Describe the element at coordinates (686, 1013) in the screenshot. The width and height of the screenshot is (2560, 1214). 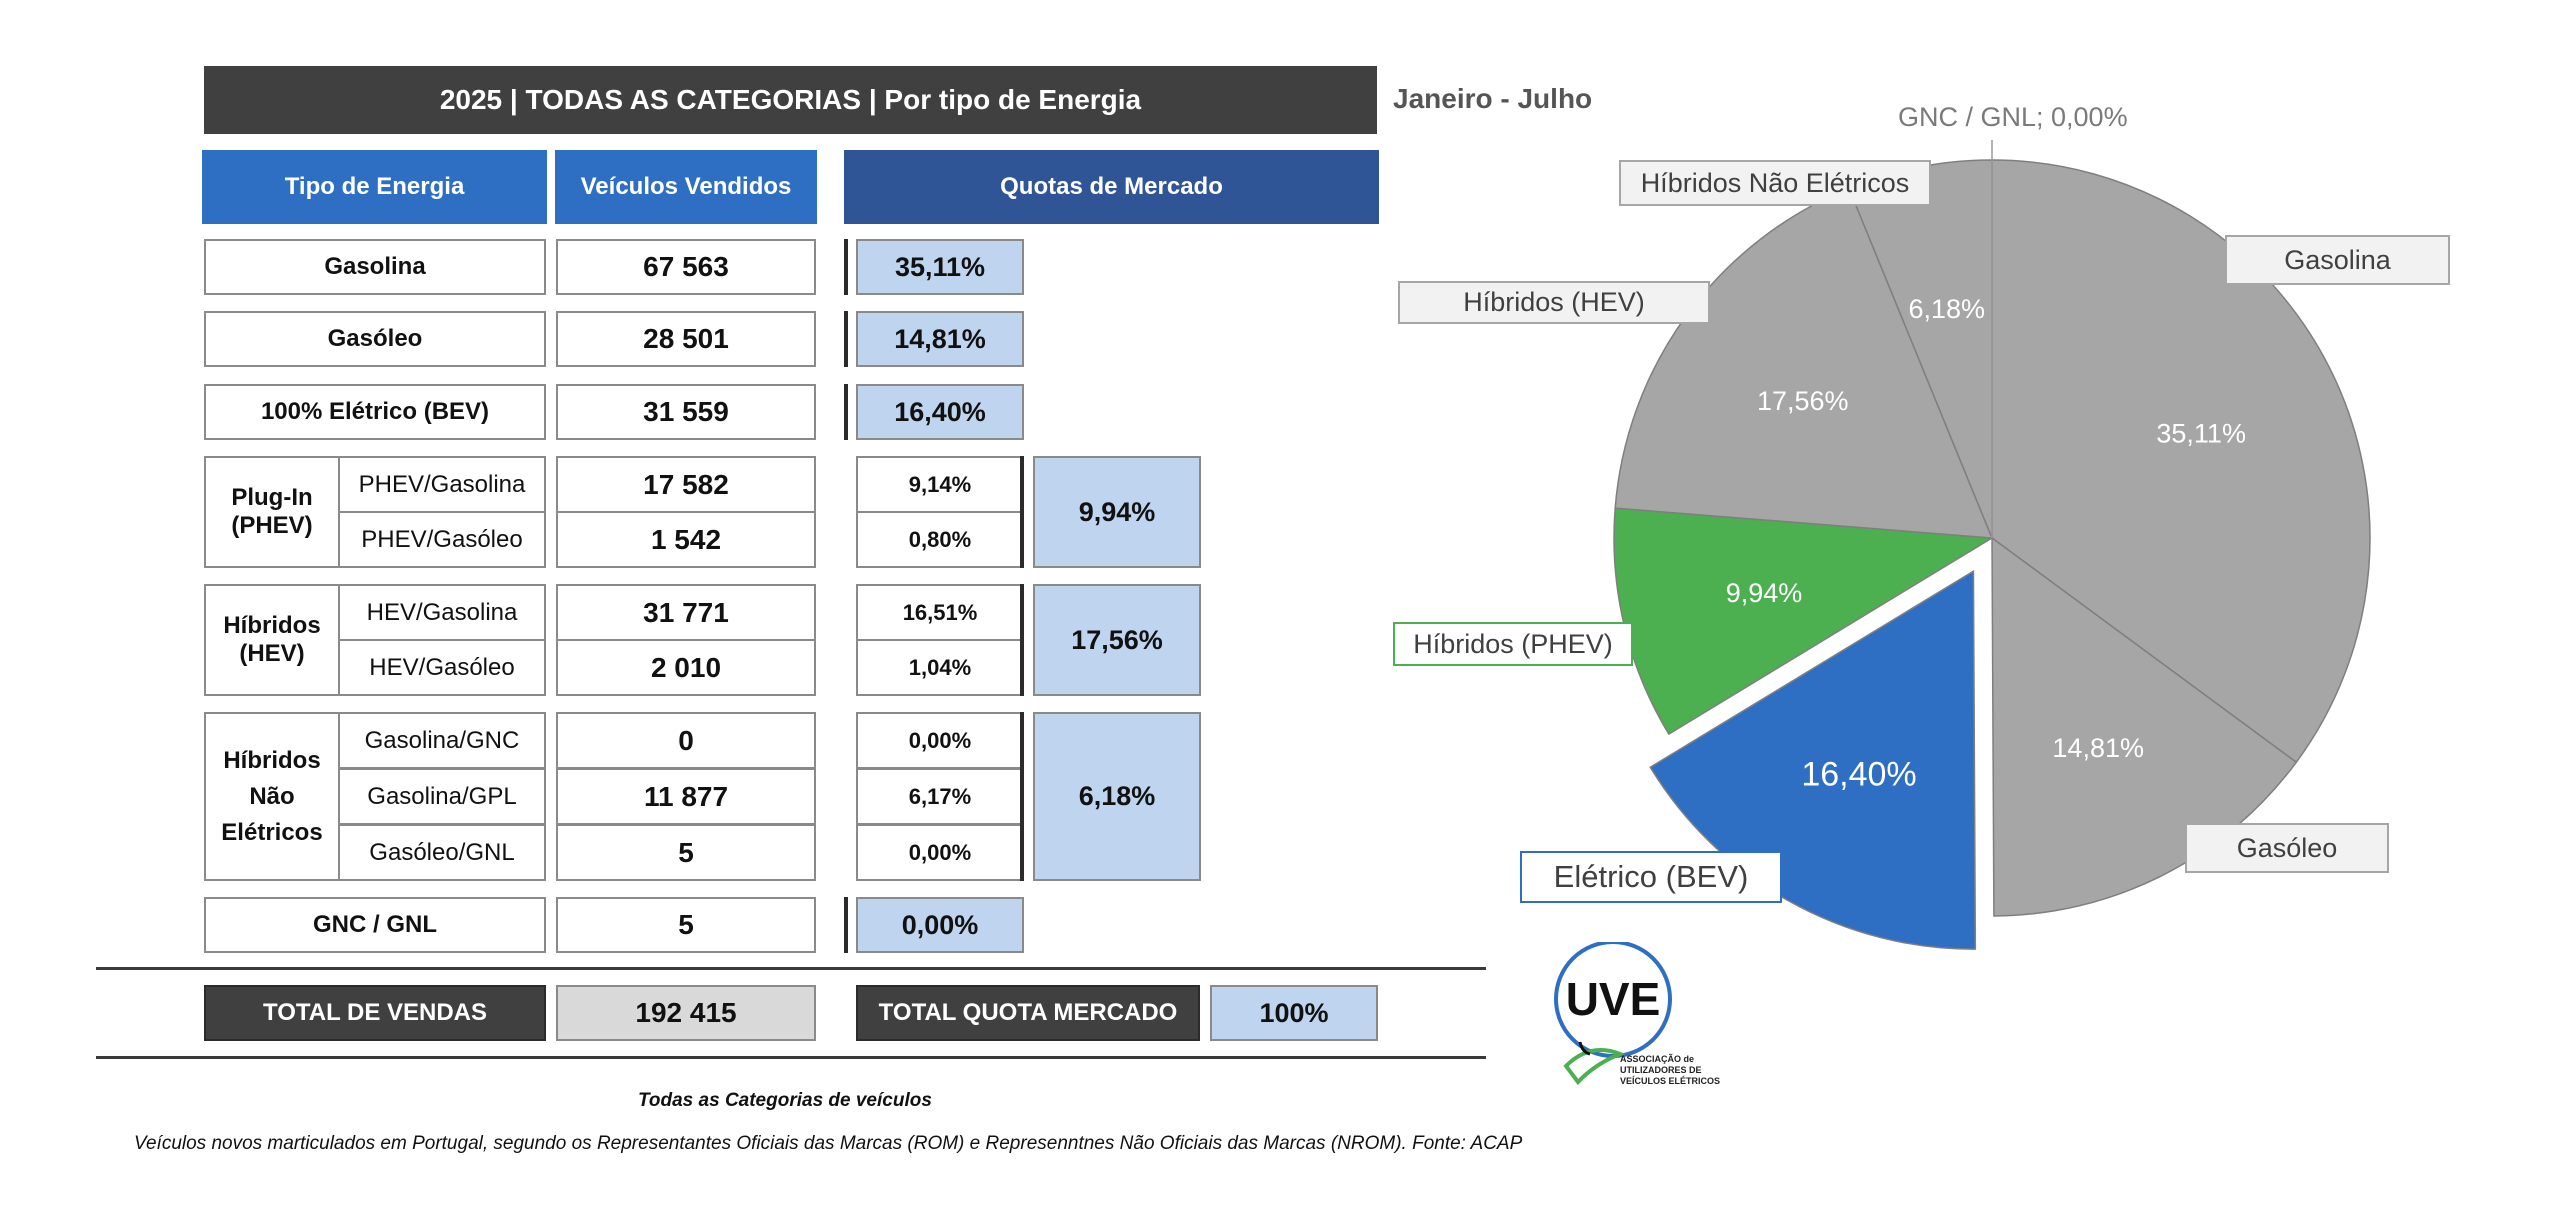
I see `total-sales-value: 192 415` at that location.